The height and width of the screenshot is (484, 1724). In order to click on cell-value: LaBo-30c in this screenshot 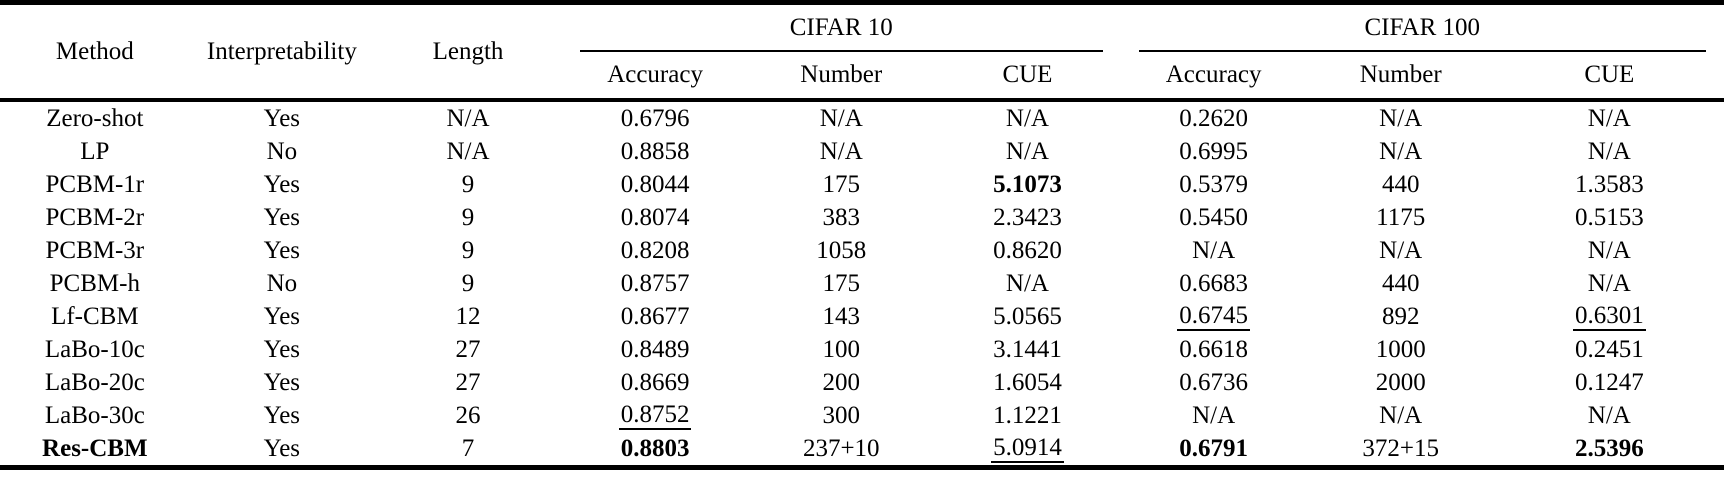, I will do `click(94, 415)`.